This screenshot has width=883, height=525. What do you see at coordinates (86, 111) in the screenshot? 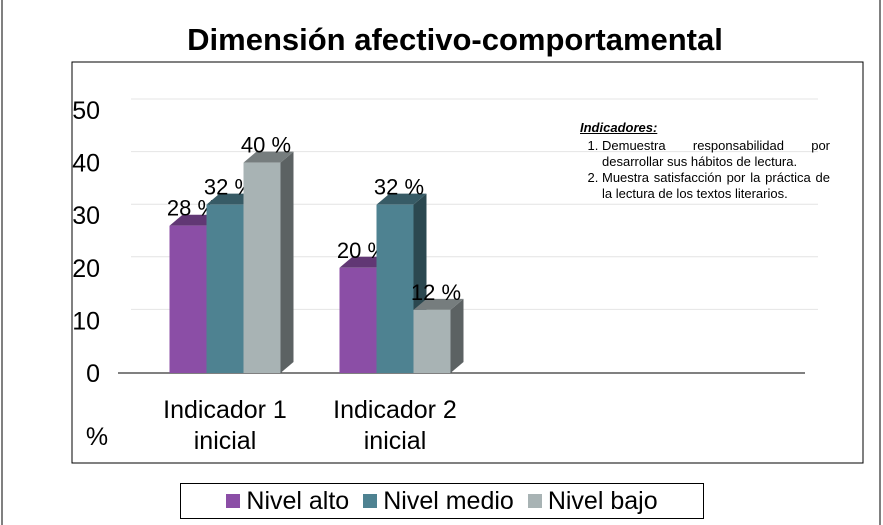
I see `y-tick-label: 50` at bounding box center [86, 111].